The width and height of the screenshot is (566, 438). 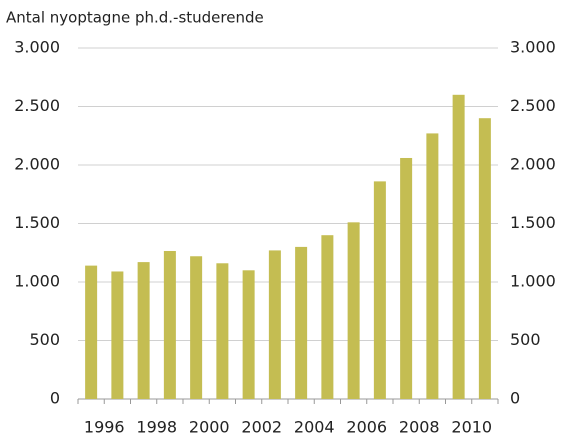 What do you see at coordinates (471, 427) in the screenshot?
I see `x-tick-label: 2010` at bounding box center [471, 427].